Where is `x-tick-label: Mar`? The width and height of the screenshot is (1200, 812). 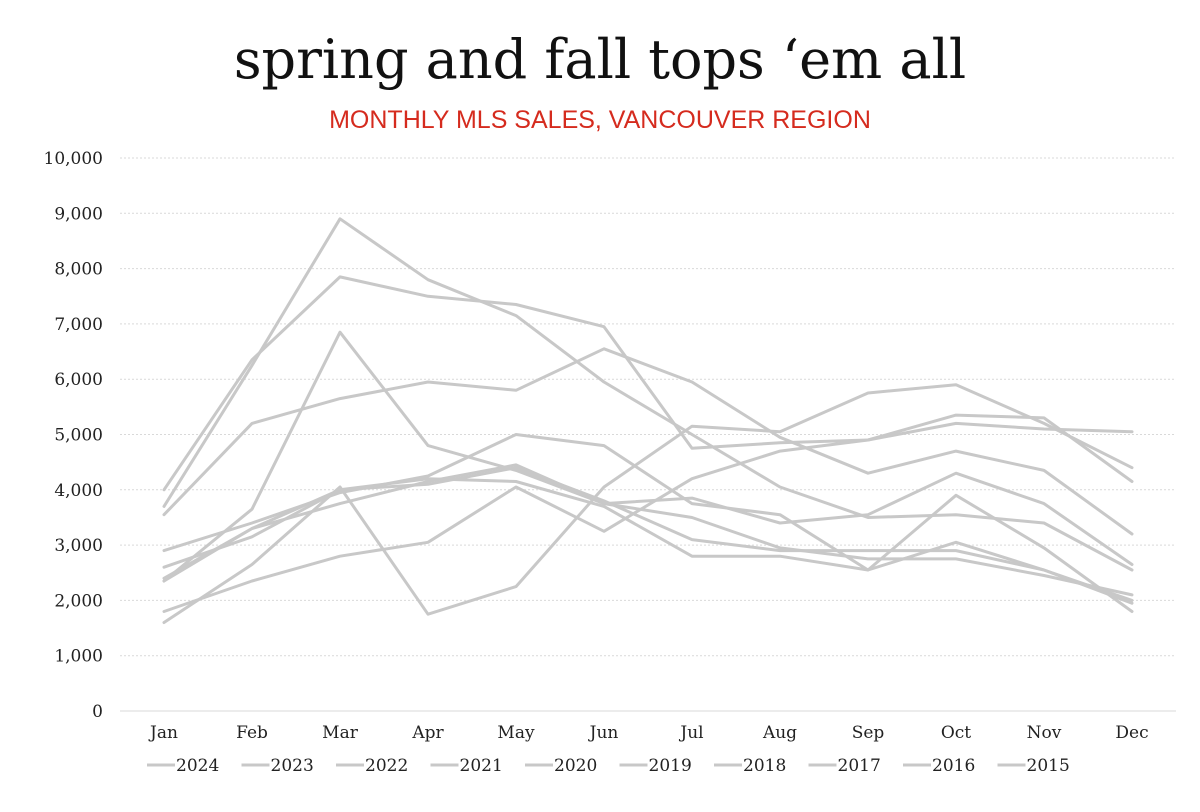 x-tick-label: Mar is located at coordinates (340, 733).